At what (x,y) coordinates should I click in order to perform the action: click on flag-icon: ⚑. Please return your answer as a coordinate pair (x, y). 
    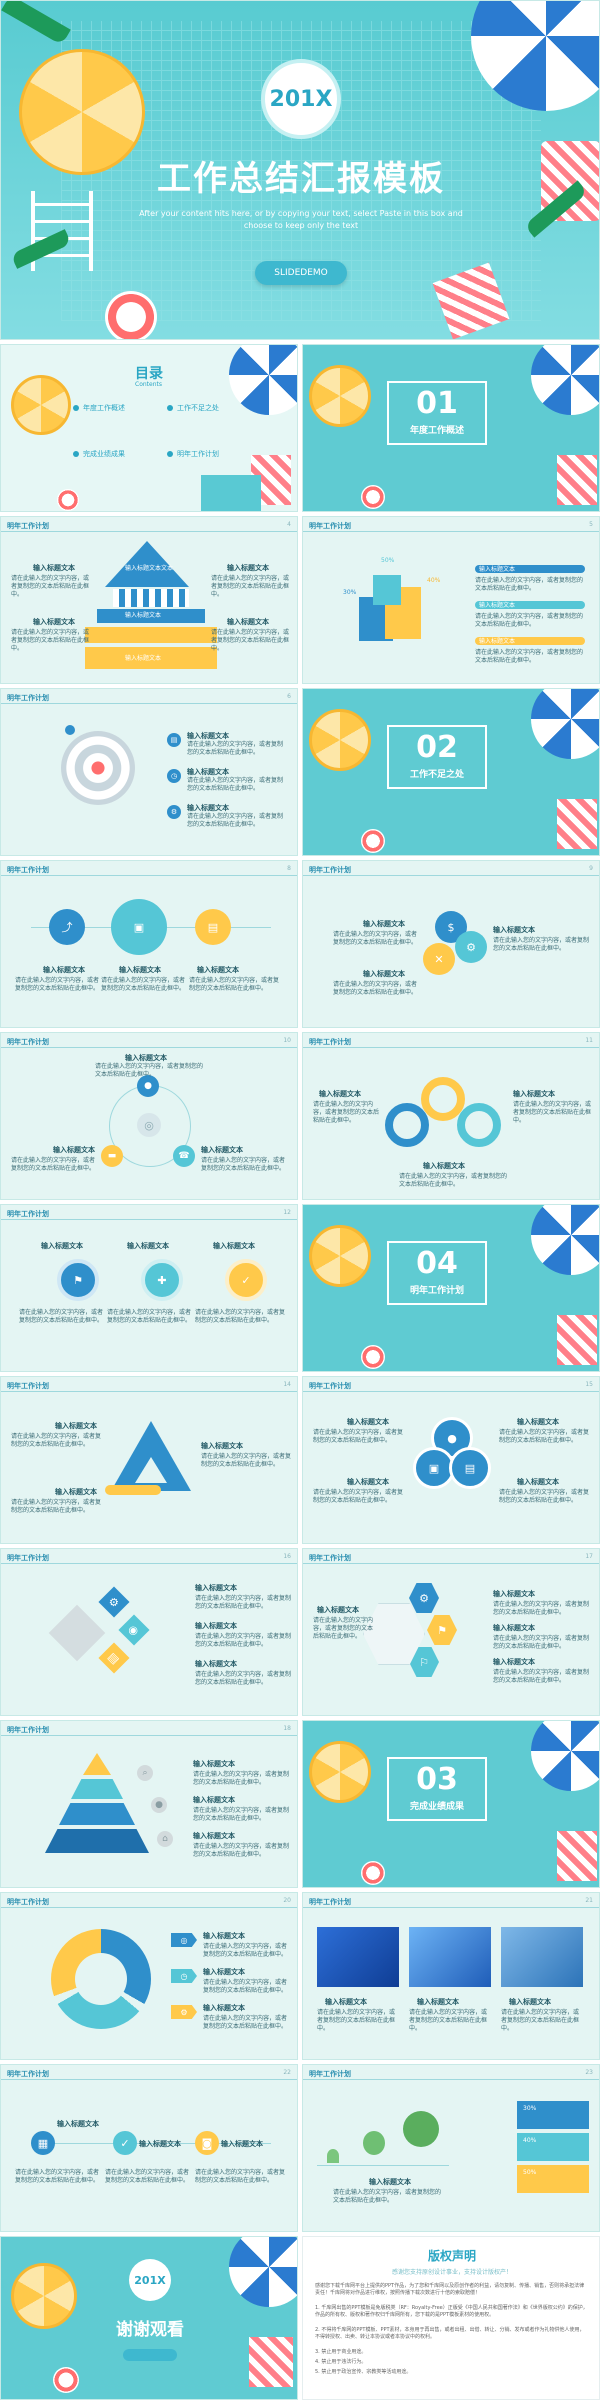
    Looking at the image, I should click on (78, 1280).